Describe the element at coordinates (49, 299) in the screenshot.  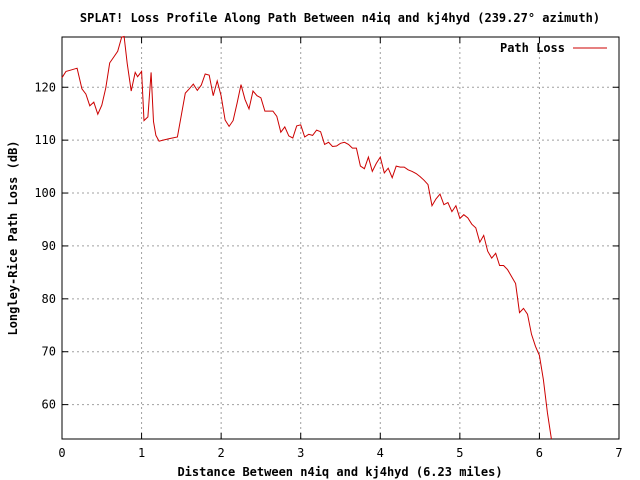
I see `y-tick-label: 80` at that location.